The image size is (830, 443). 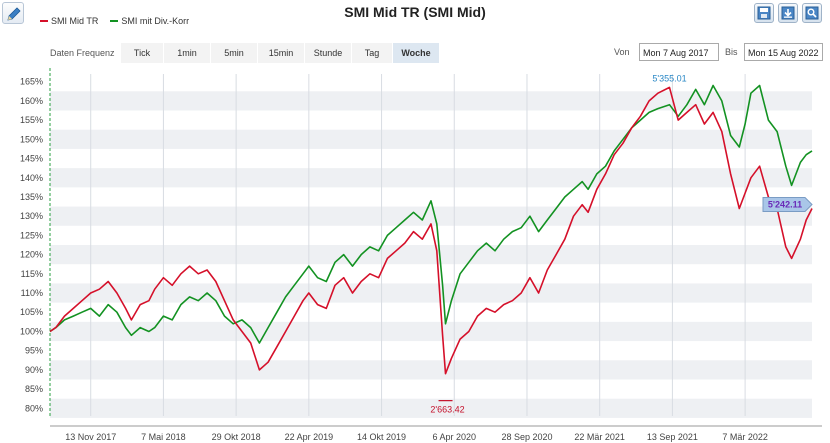 I want to click on zoom-button, so click(x=812, y=13).